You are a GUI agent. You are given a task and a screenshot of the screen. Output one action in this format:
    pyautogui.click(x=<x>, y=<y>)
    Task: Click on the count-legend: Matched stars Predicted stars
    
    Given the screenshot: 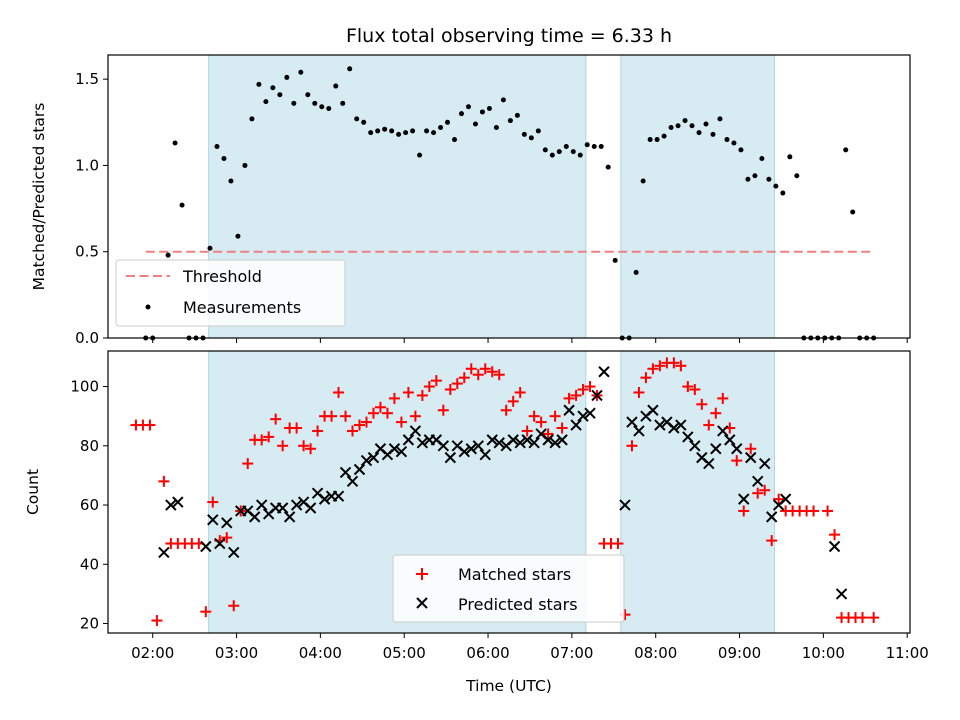 What is the action you would take?
    pyautogui.click(x=508, y=588)
    